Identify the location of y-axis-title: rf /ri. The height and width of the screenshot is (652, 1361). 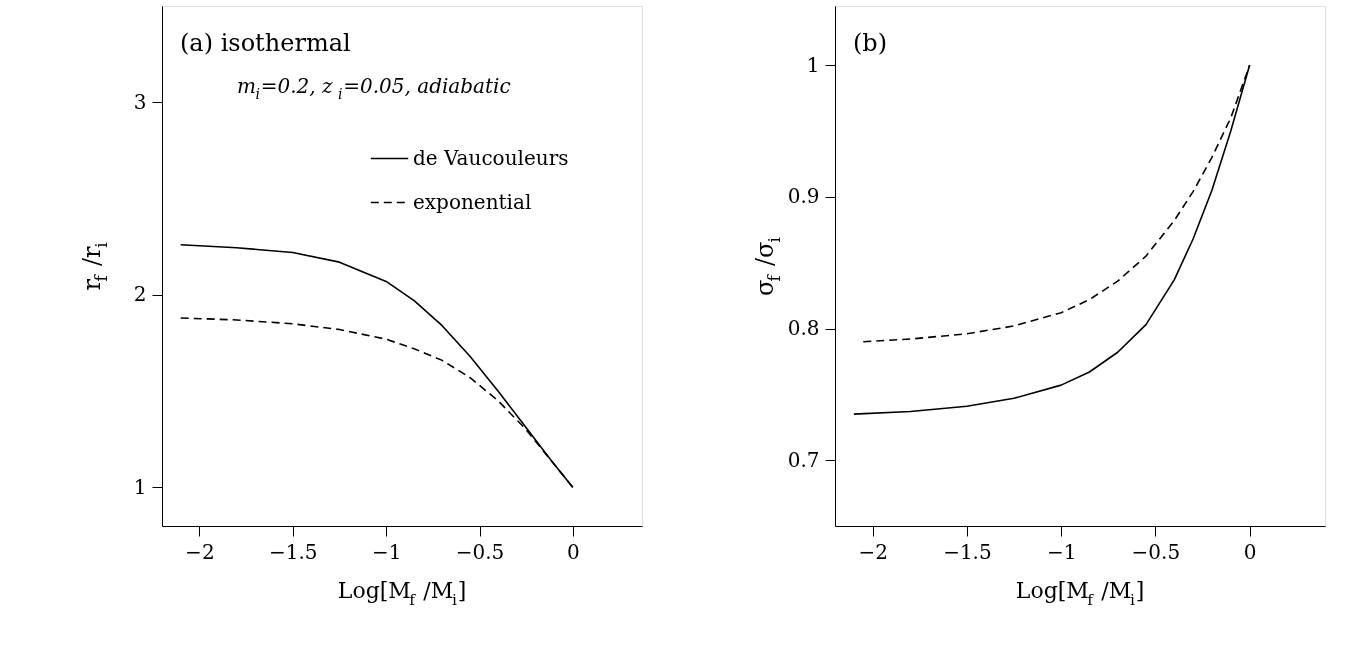
(95, 266).